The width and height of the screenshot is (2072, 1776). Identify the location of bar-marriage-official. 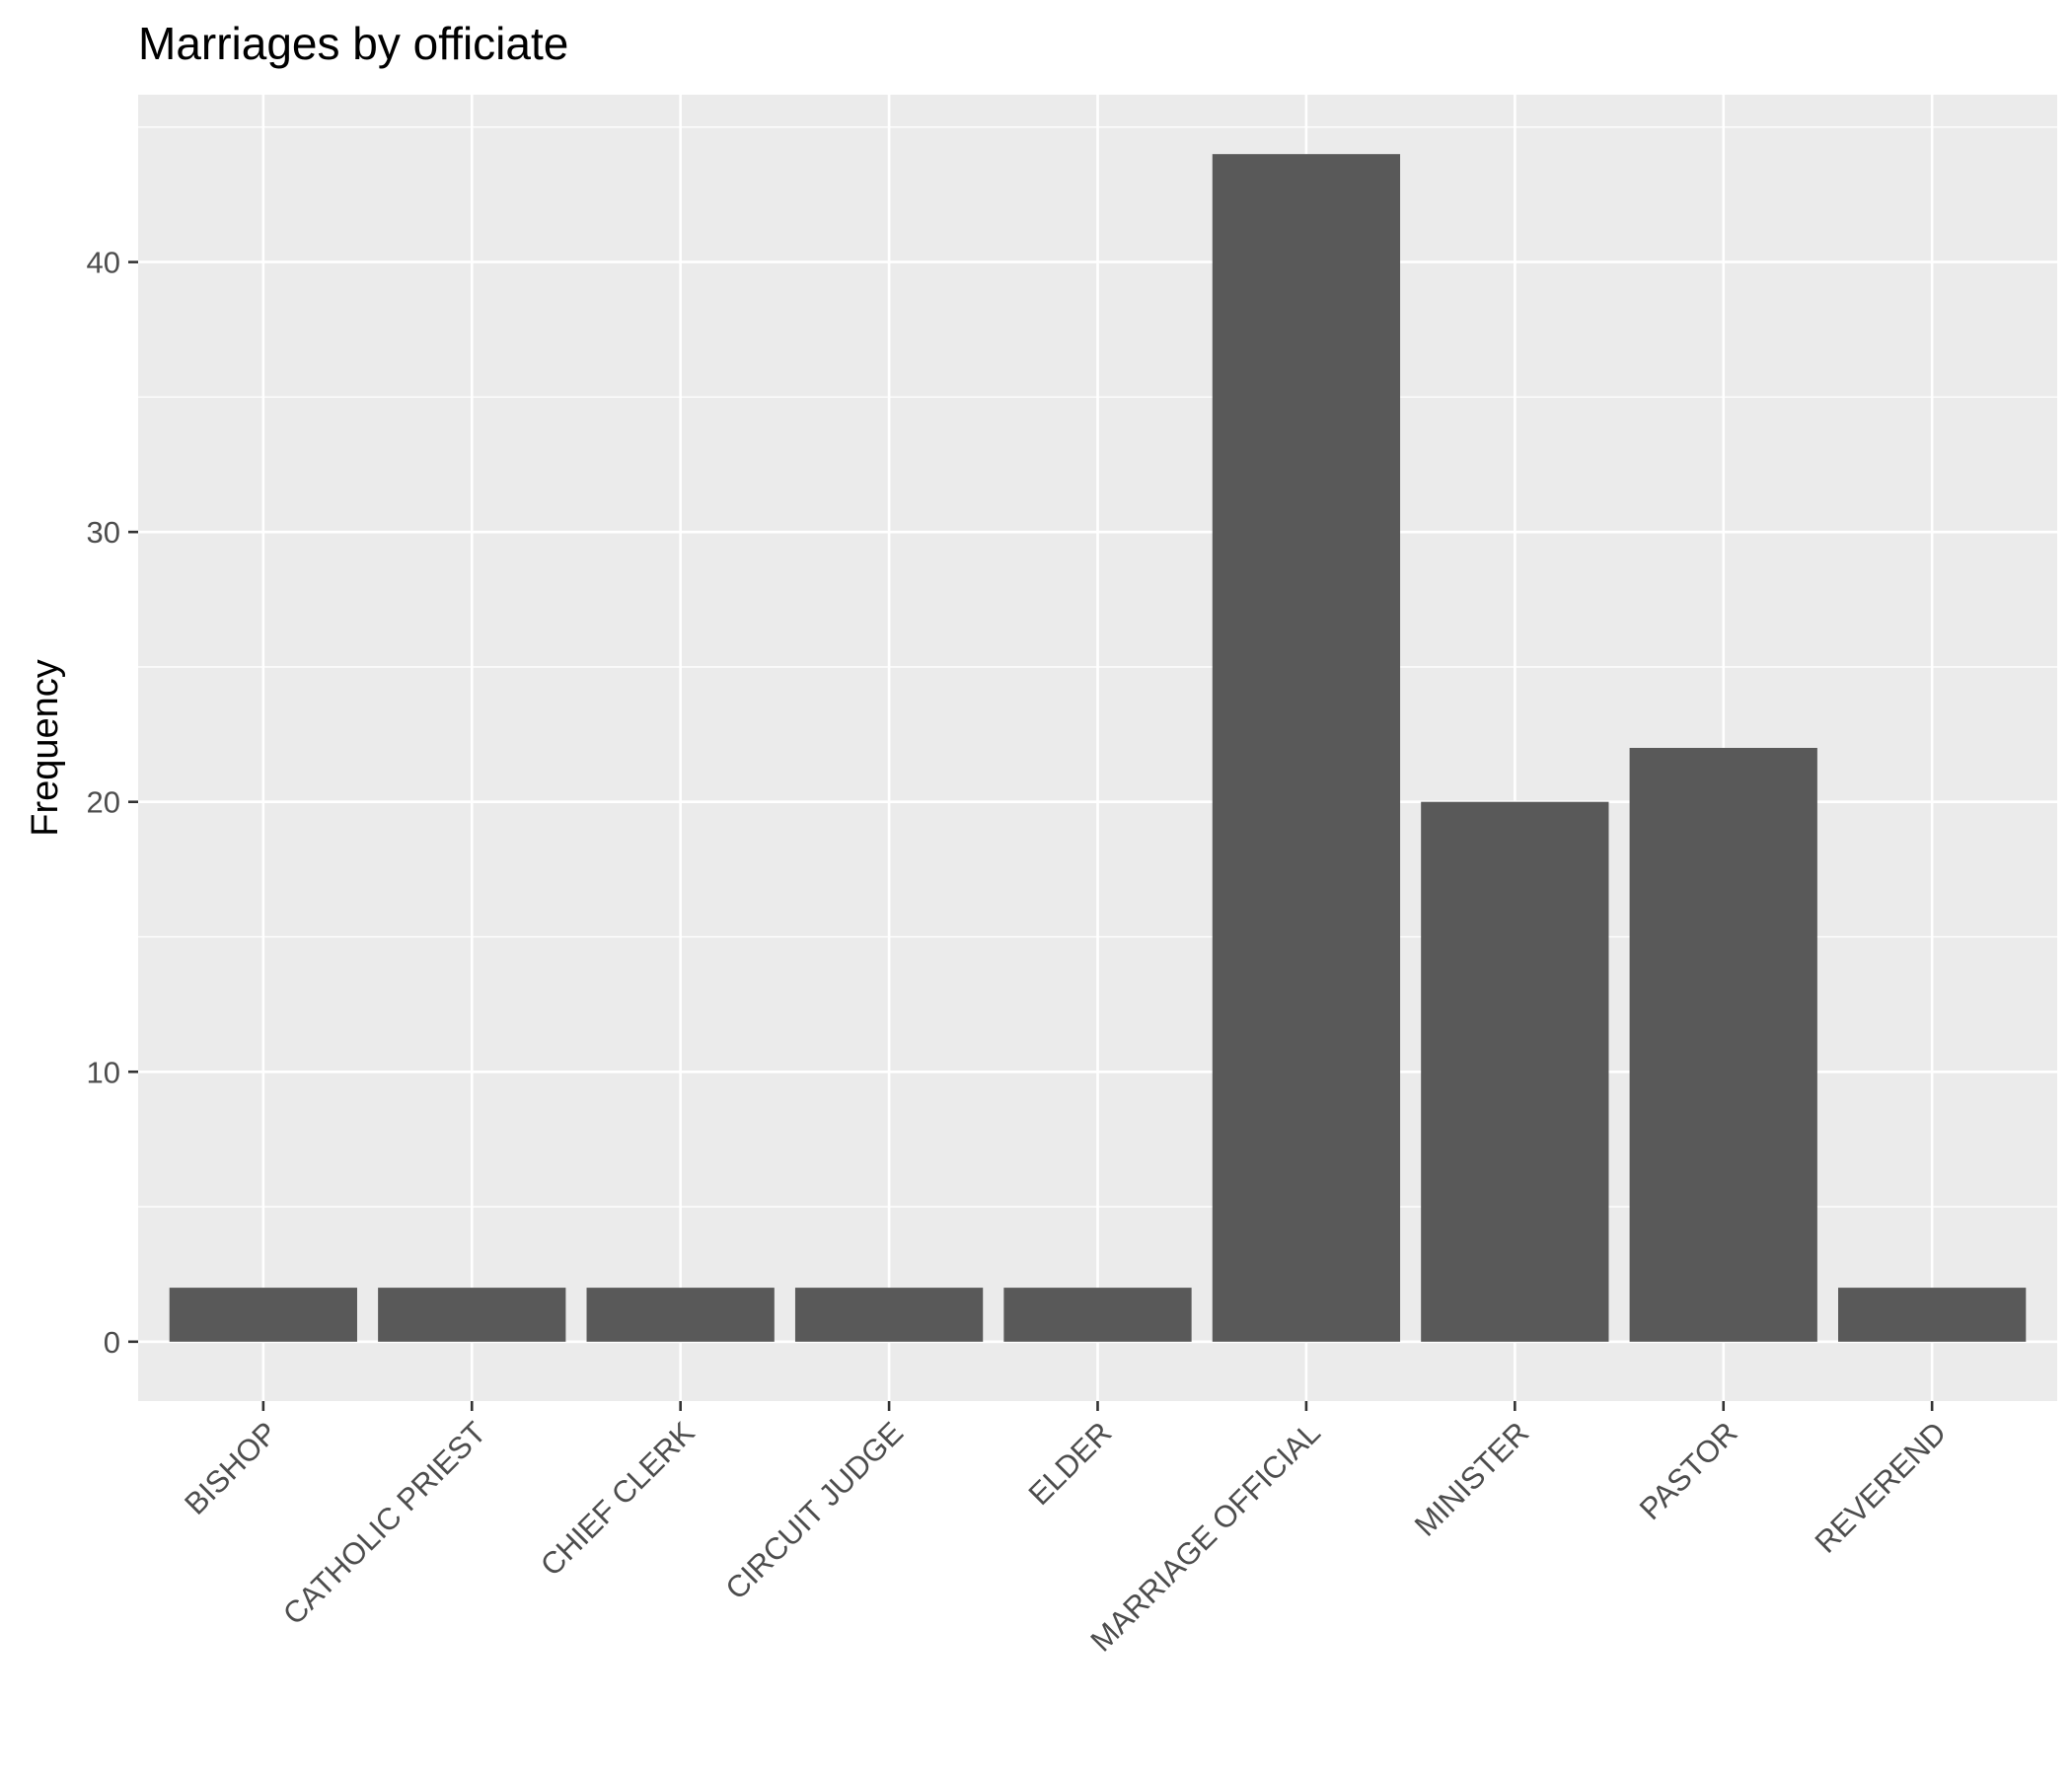
(1306, 748).